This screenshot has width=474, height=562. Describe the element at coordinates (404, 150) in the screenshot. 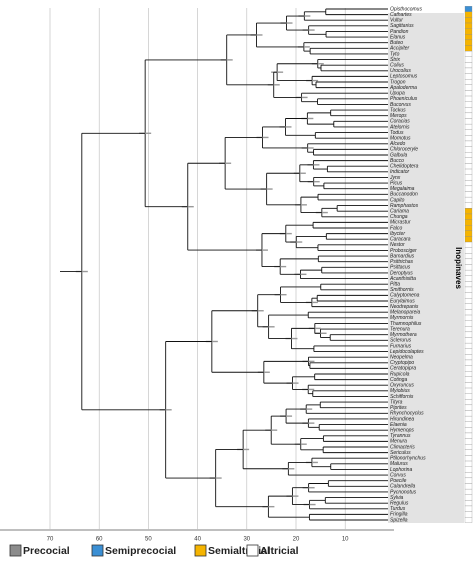

I see `taxon-label: Chloroceryle` at that location.